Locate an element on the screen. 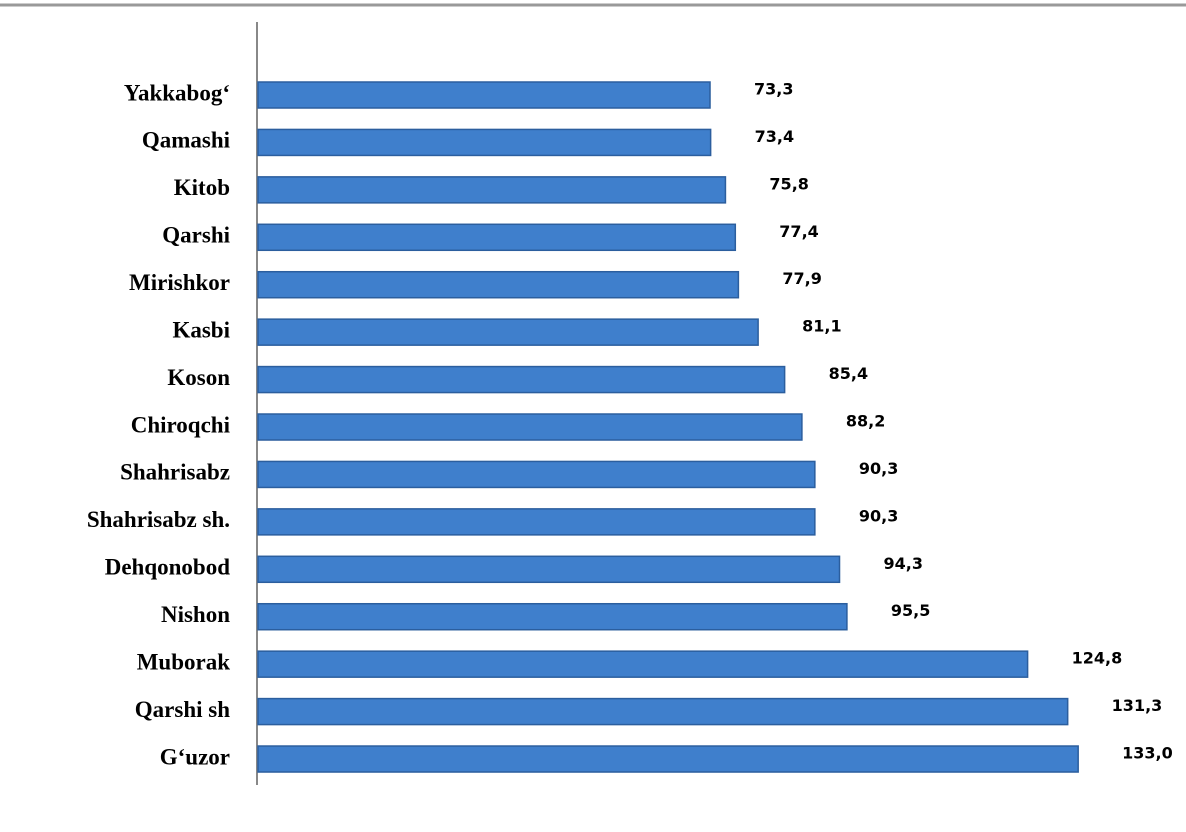 This screenshot has width=1186, height=832. value-label: 73,3 is located at coordinates (773, 89).